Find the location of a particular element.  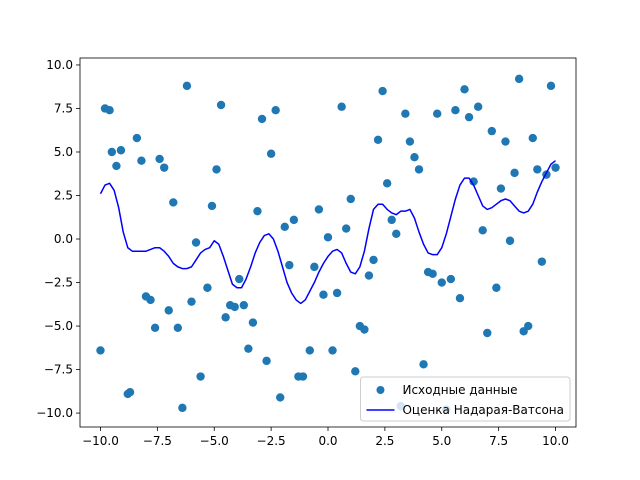

y-tick-label: −2.5 is located at coordinates (58, 283).